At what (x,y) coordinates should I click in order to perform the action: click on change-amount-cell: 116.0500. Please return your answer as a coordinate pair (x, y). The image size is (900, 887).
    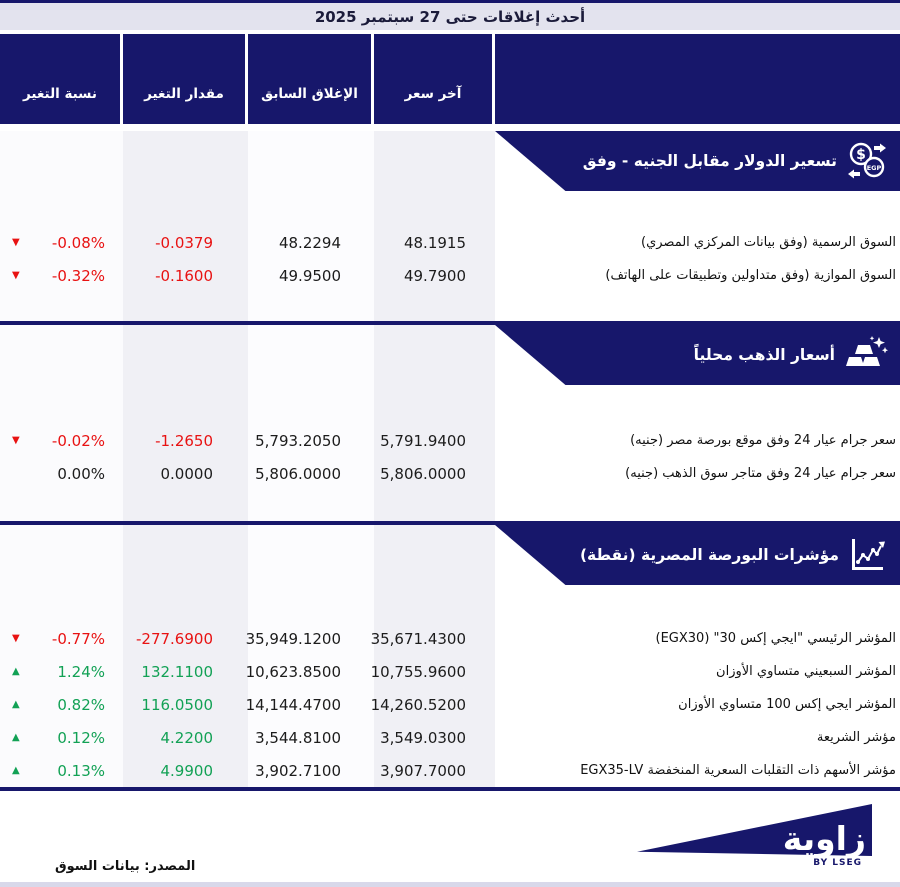
    Looking at the image, I should click on (177, 704).